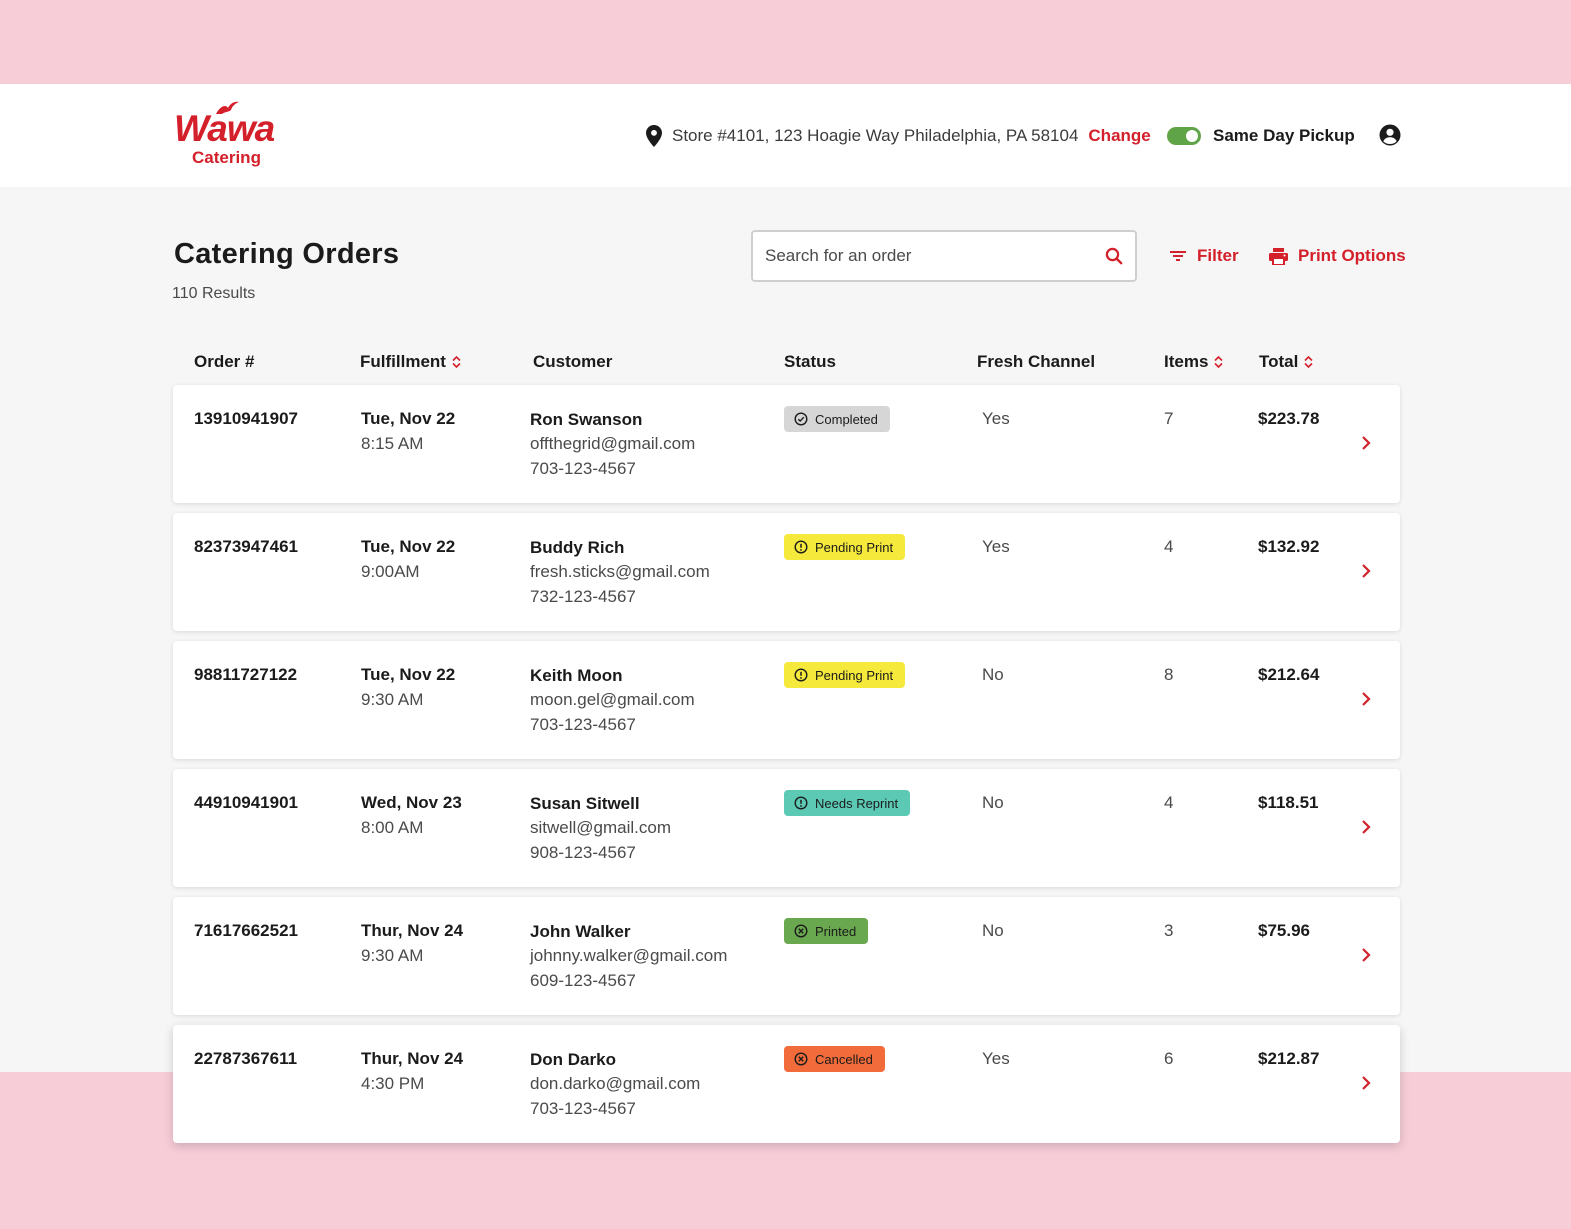 This screenshot has height=1229, width=1571. Describe the element at coordinates (613, 443) in the screenshot. I see `customer-email: offthegrid@gmail.com` at that location.